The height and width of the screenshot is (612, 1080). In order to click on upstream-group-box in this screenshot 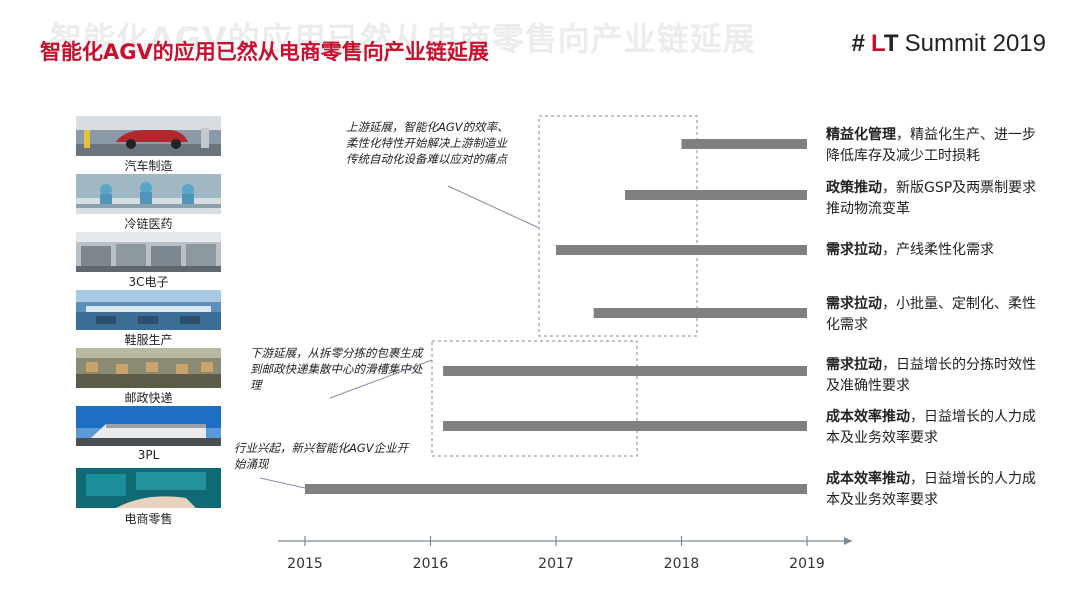, I will do `click(618, 226)`.